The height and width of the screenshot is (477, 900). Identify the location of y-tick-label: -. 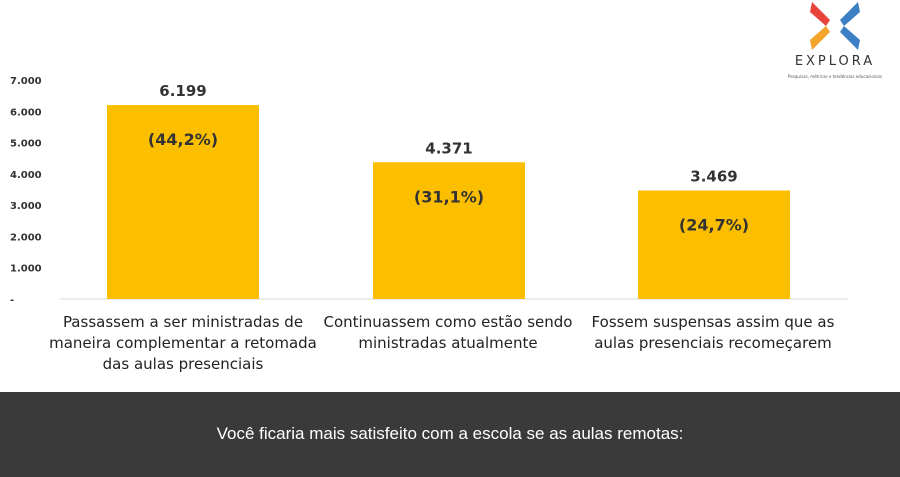
(12, 300).